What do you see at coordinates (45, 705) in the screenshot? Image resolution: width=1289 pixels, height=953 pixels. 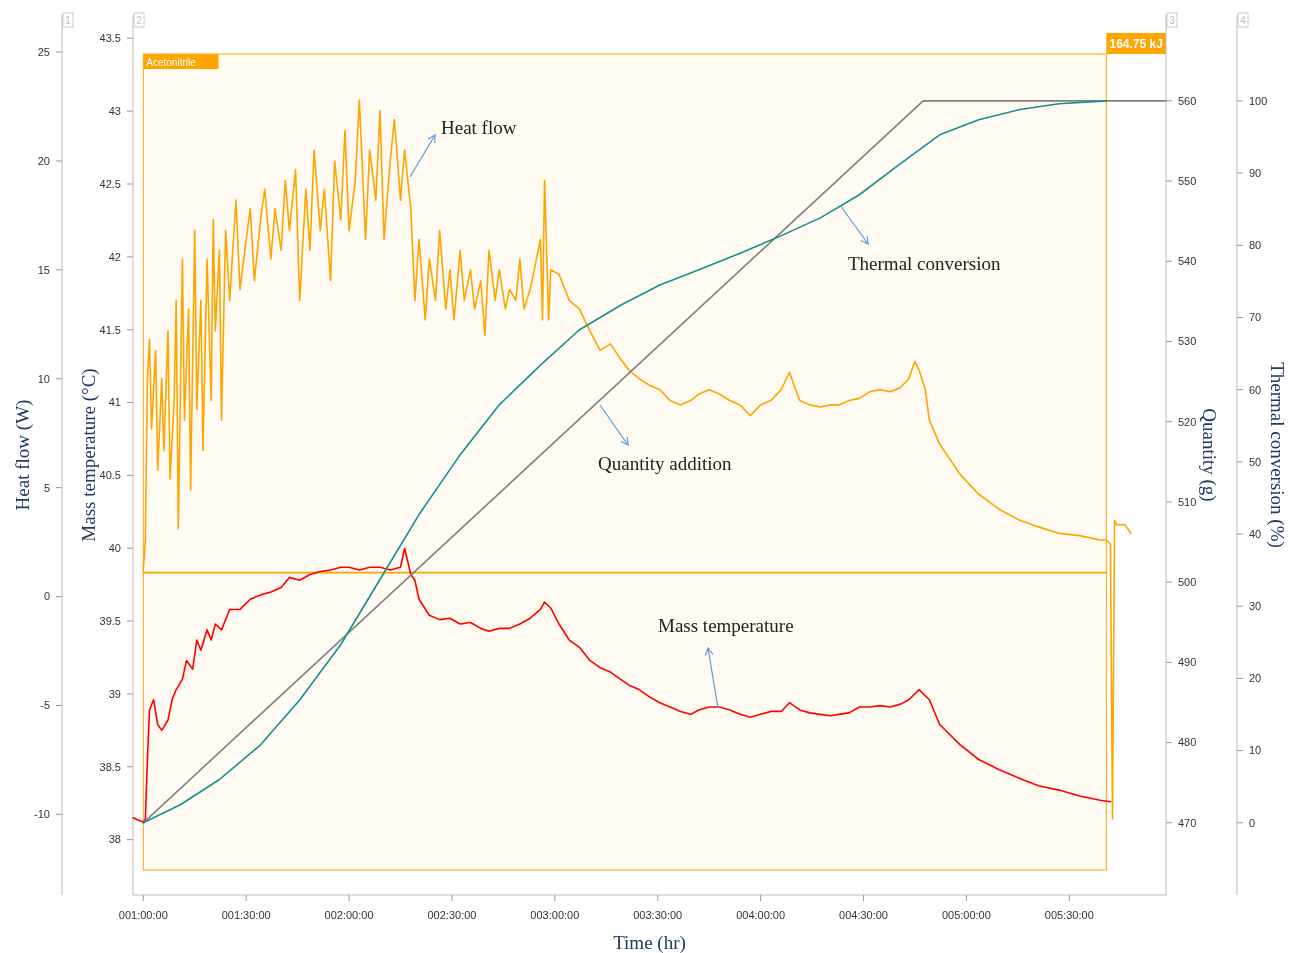 I see `y-tick-label: -5` at bounding box center [45, 705].